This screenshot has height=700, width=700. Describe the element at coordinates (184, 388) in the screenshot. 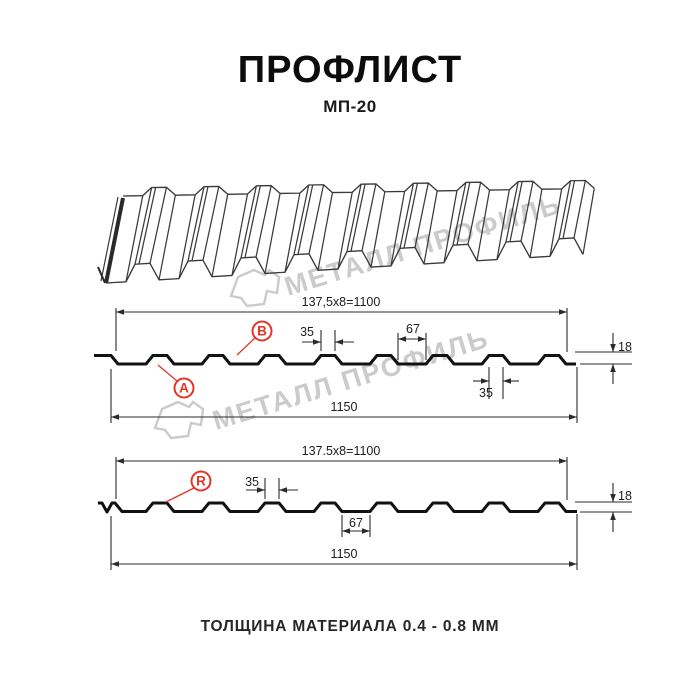

I see `side-label-a: A` at that location.